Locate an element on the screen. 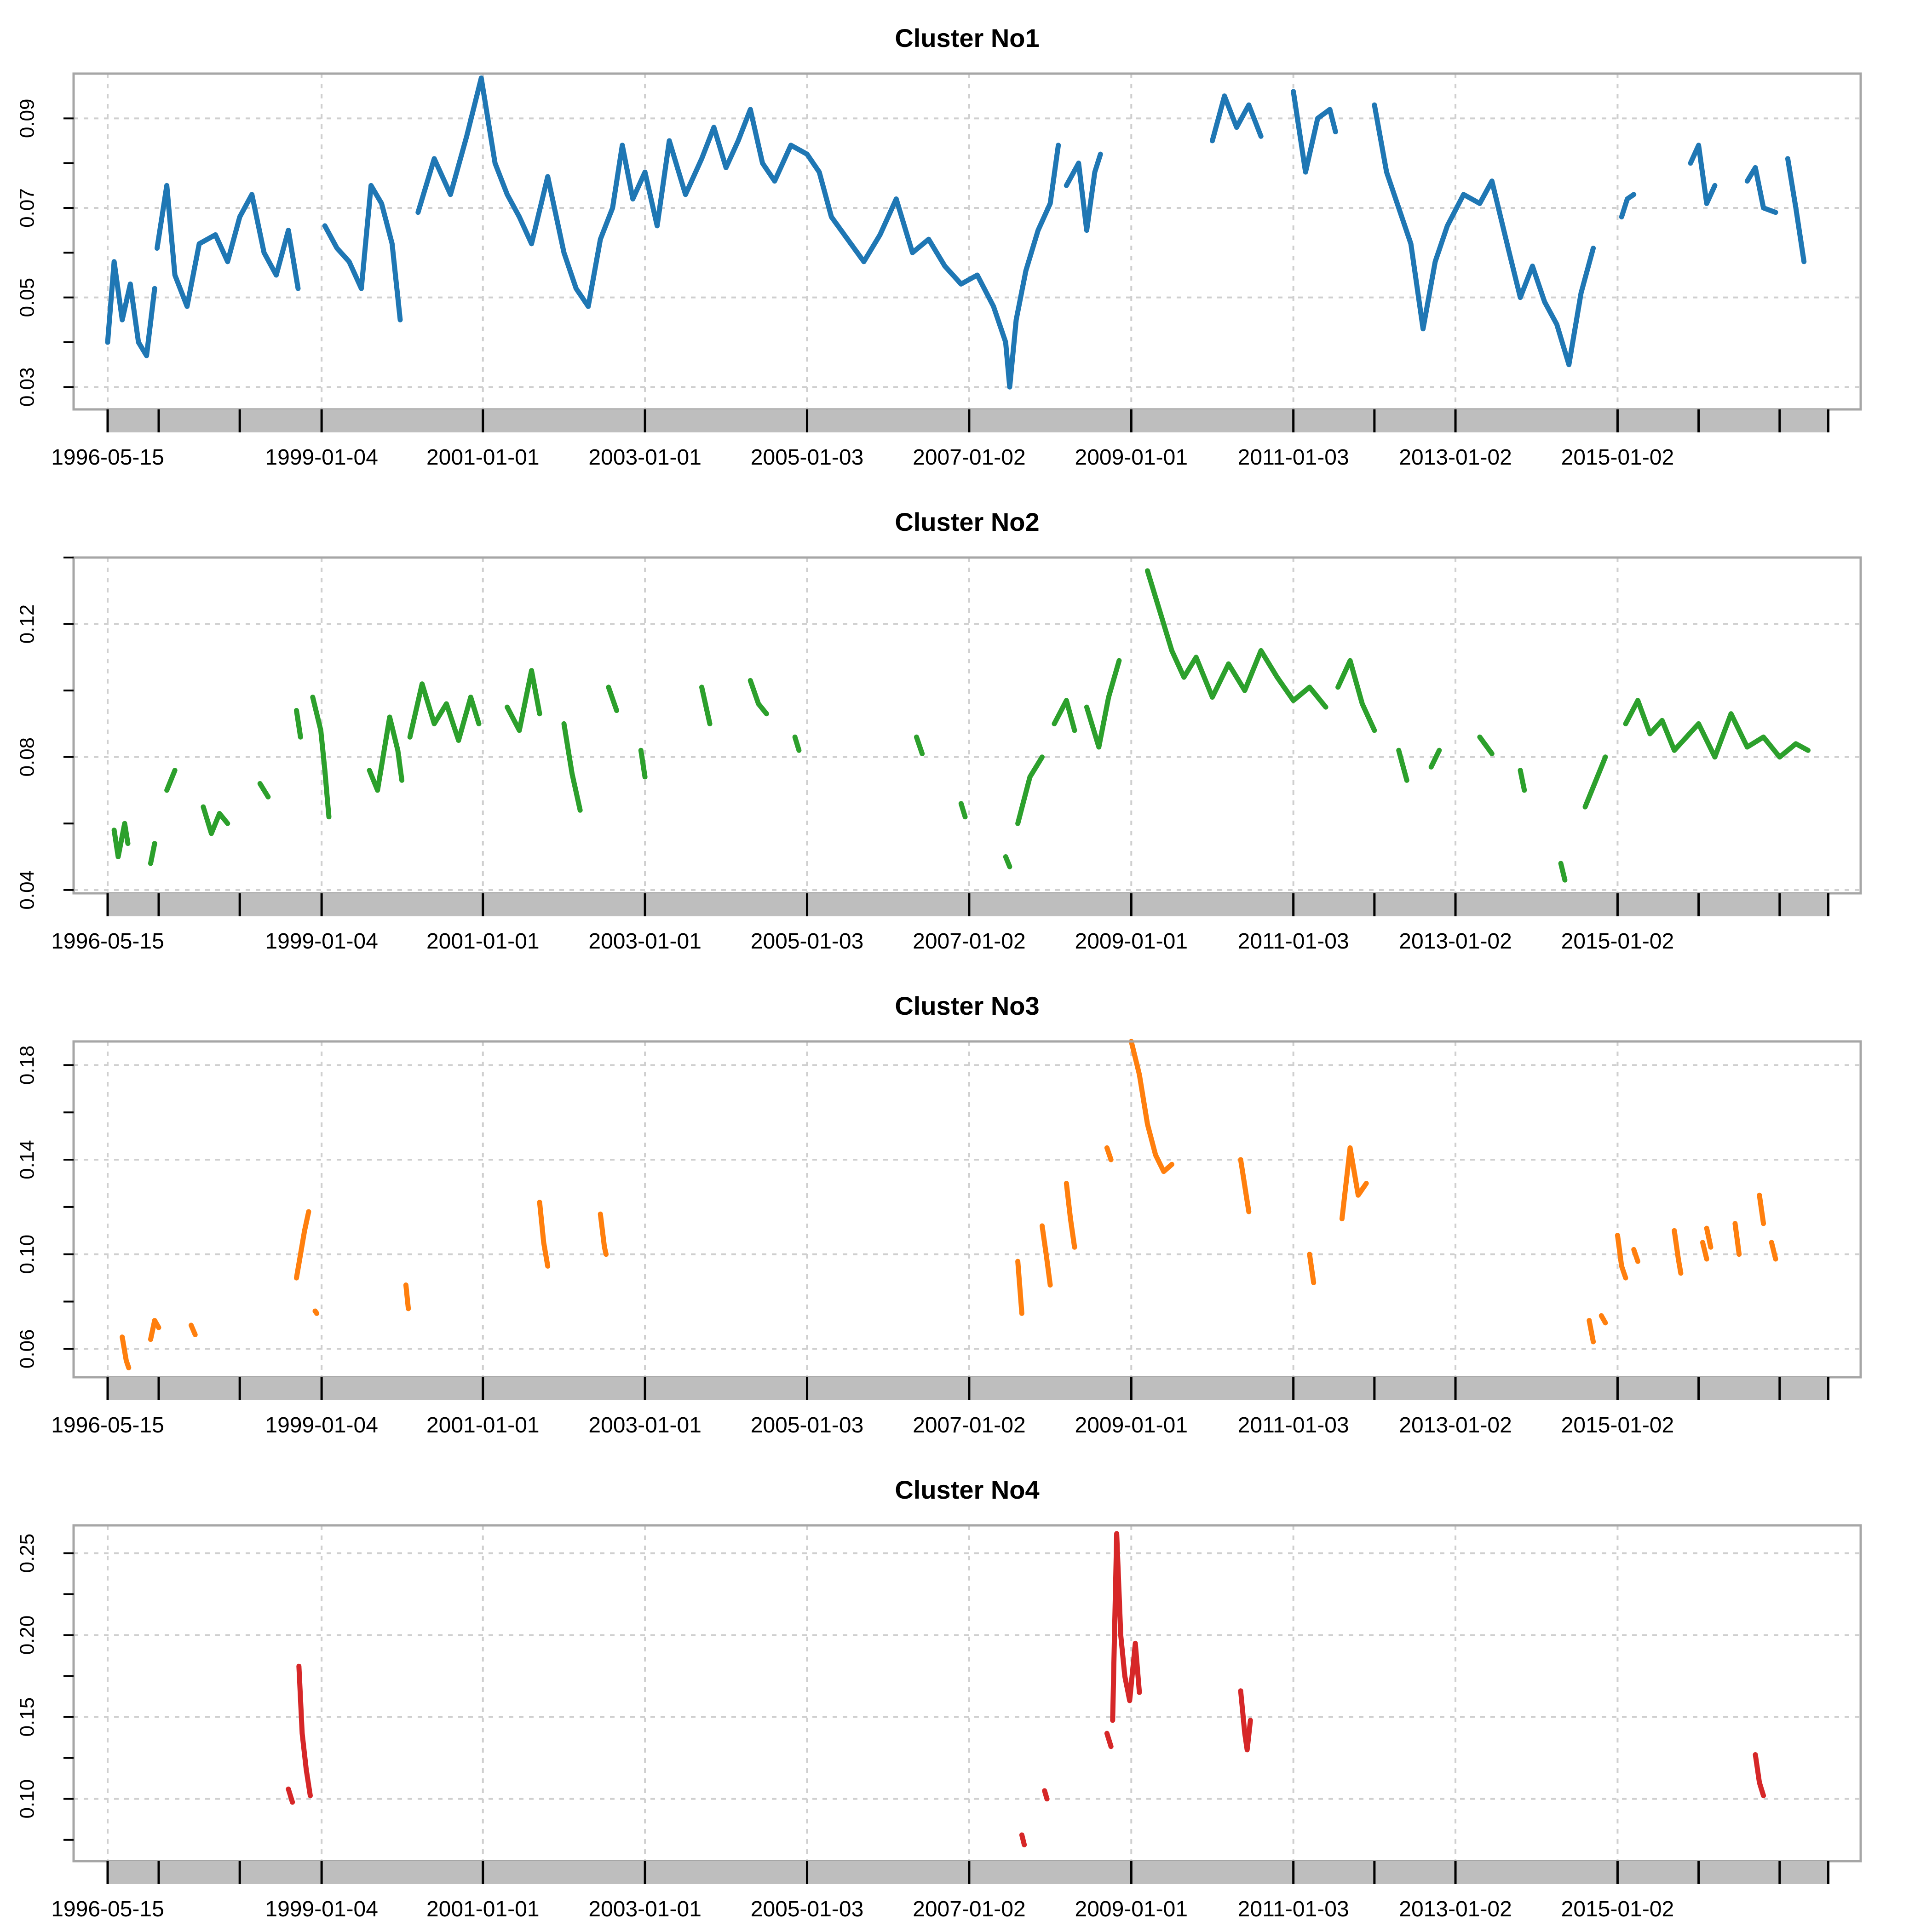 Image resolution: width=1932 pixels, height=1932 pixels. chart-title: Cluster No2 is located at coordinates (967, 521).